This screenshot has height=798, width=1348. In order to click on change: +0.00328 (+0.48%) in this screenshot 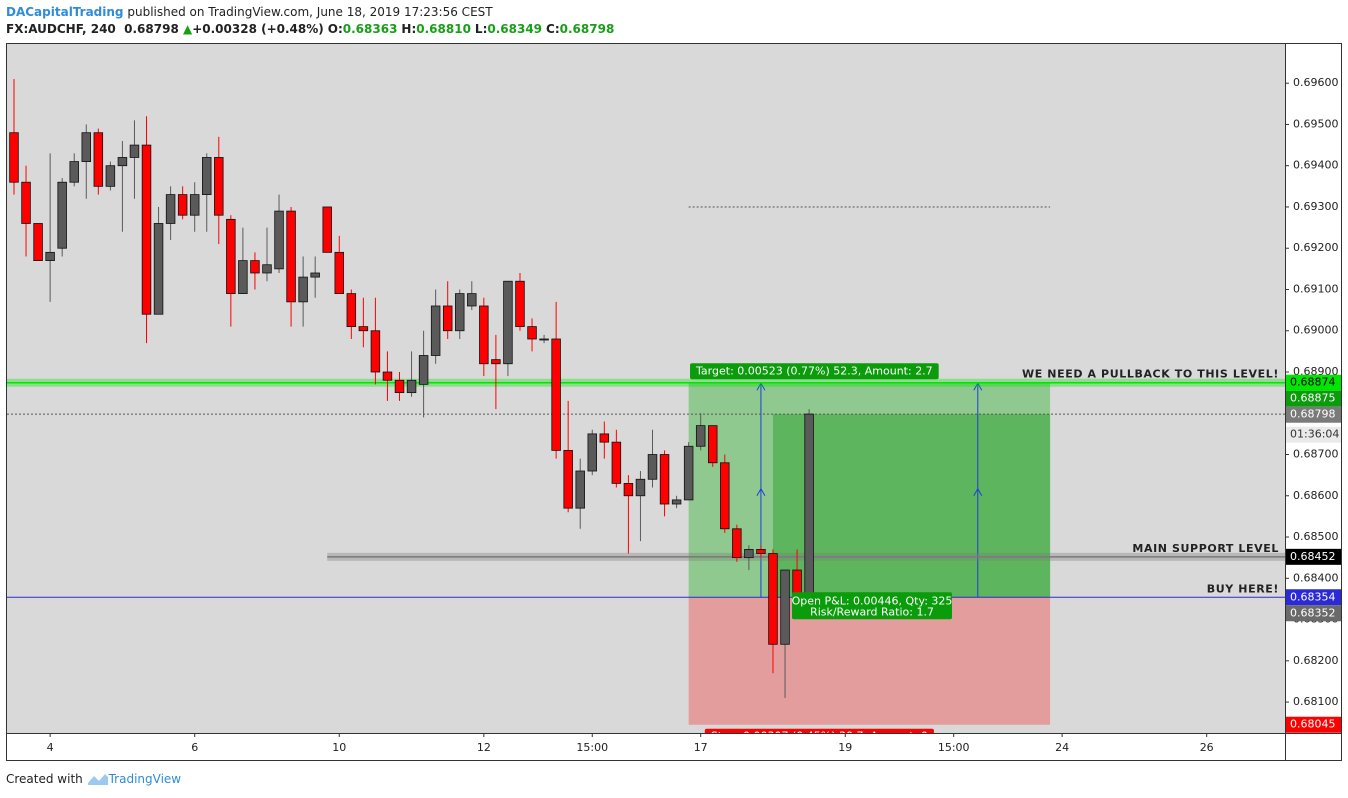, I will do `click(258, 29)`.